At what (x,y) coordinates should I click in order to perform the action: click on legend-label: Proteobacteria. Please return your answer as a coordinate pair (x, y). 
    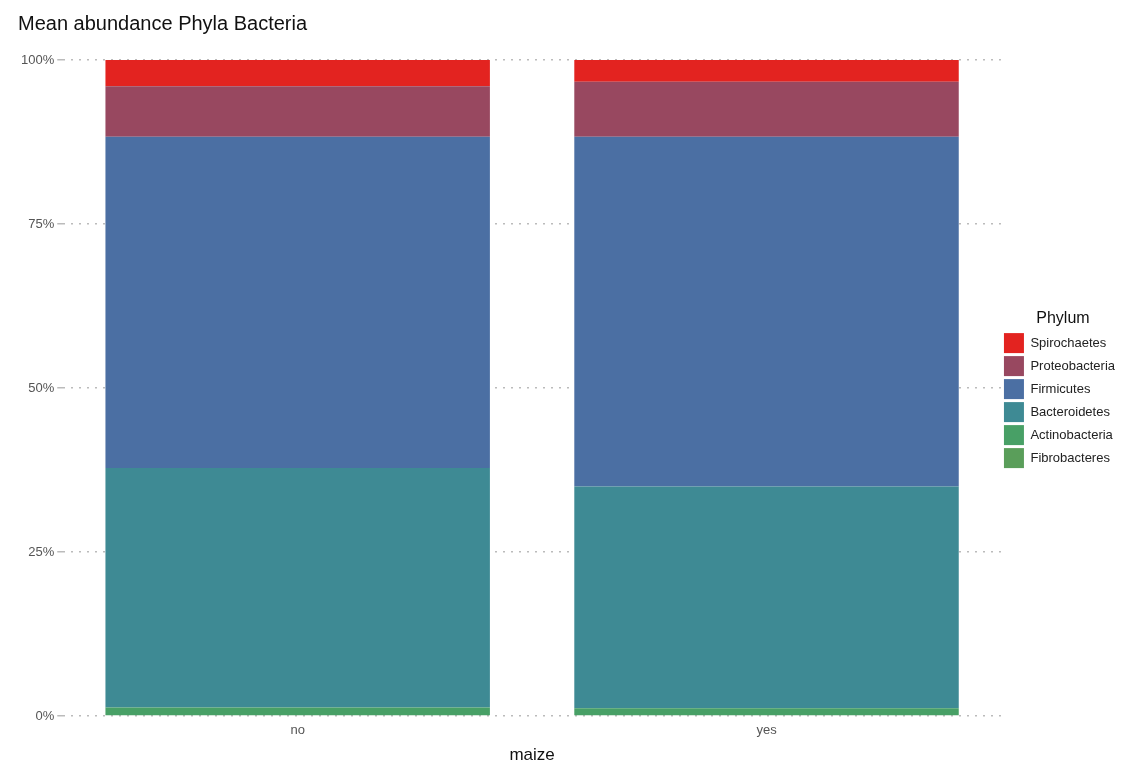
    Looking at the image, I should click on (1073, 365).